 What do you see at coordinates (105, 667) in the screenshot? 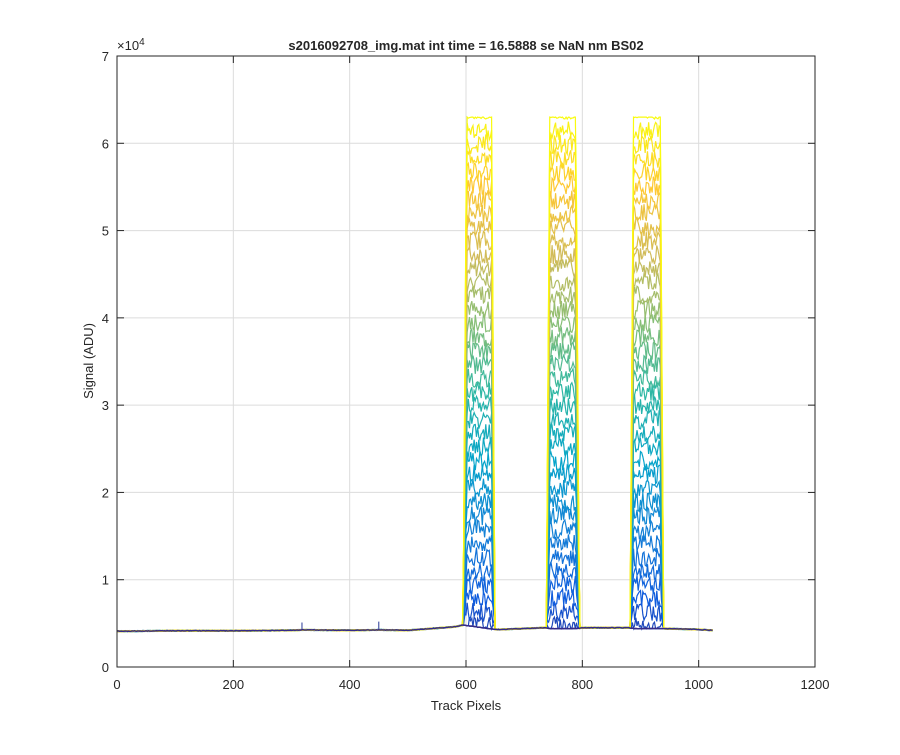
I see `y-tick-label: 0` at bounding box center [105, 667].